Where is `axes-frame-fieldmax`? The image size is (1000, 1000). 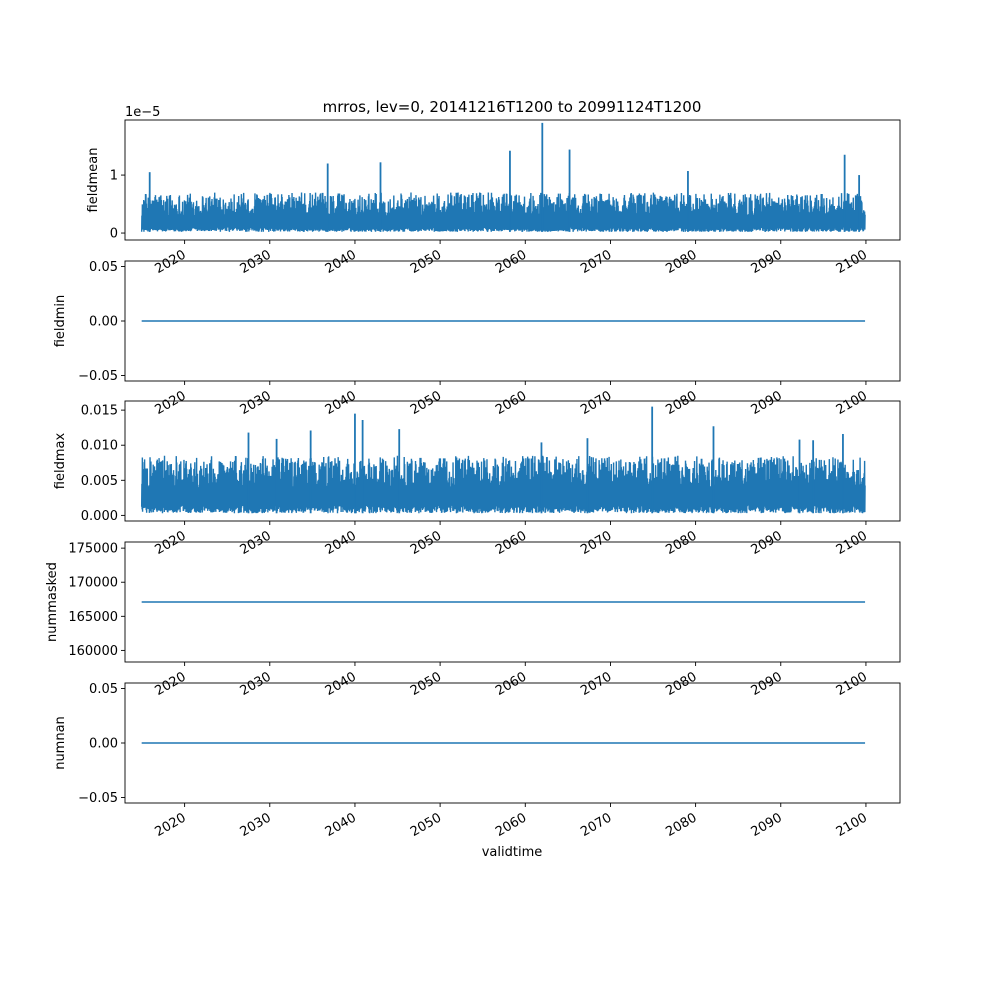
axes-frame-fieldmax is located at coordinates (512, 461).